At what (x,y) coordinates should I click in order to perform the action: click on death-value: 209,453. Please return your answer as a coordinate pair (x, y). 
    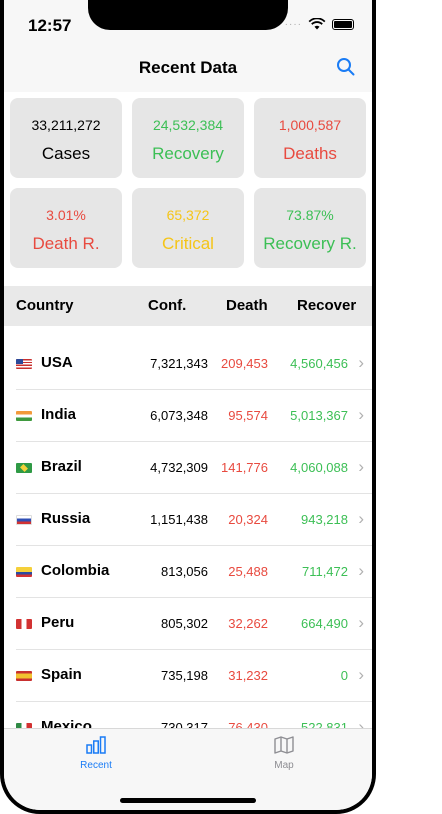
    Looking at the image, I should click on (244, 363).